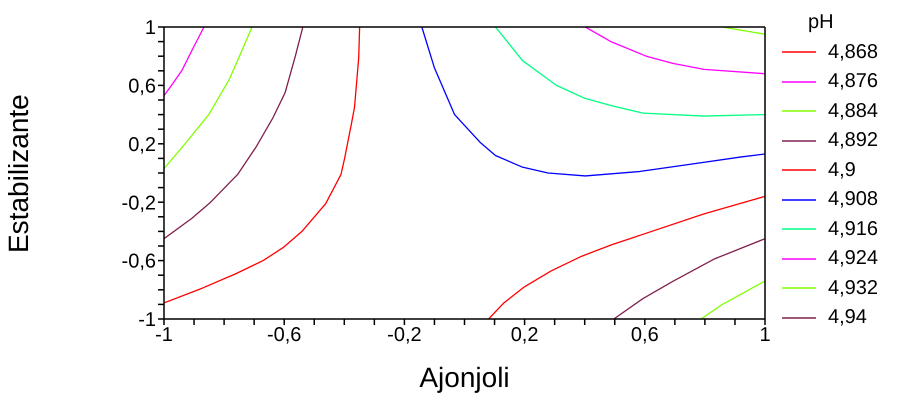 This screenshot has width=917, height=409. I want to click on legend-label: 4,908, so click(853, 199).